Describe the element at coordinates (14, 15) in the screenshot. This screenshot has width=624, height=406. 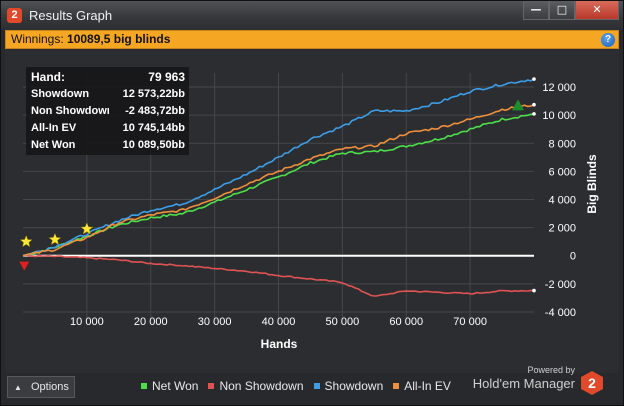
I see `app-logo-icon: 2` at that location.